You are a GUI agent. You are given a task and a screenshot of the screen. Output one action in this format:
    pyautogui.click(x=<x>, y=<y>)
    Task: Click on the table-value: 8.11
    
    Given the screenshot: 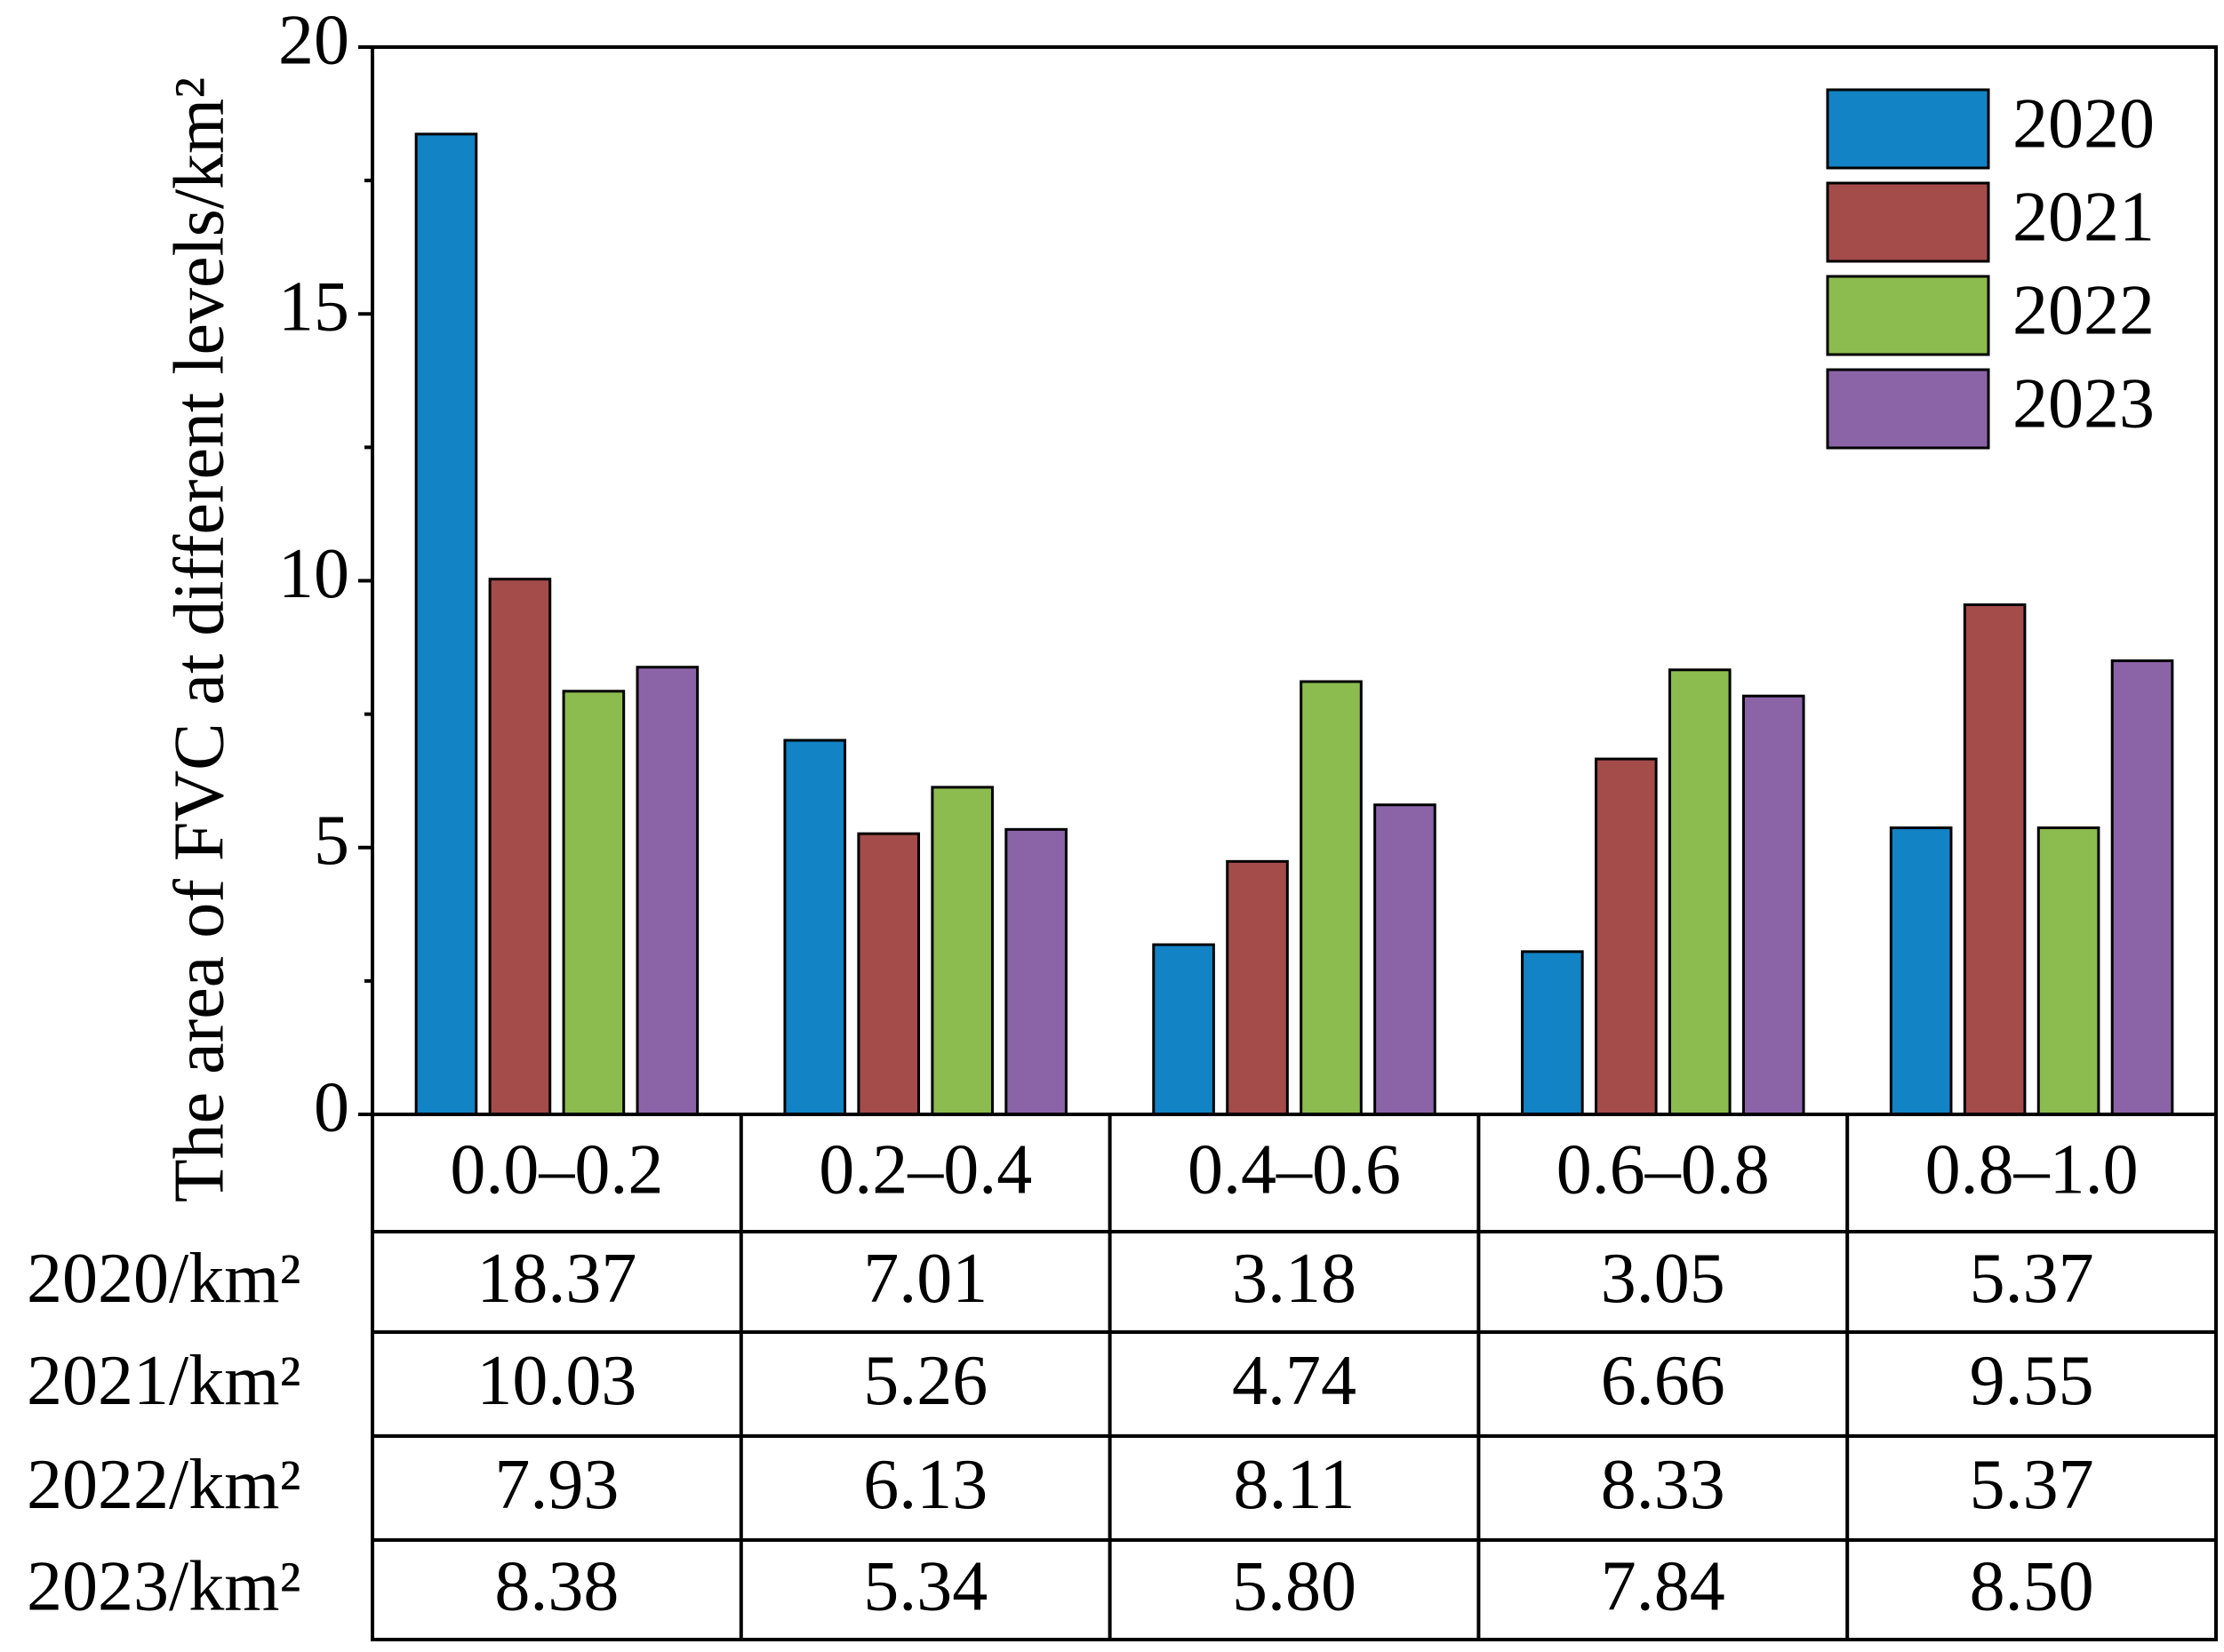 What is the action you would take?
    pyautogui.click(x=1294, y=1485)
    